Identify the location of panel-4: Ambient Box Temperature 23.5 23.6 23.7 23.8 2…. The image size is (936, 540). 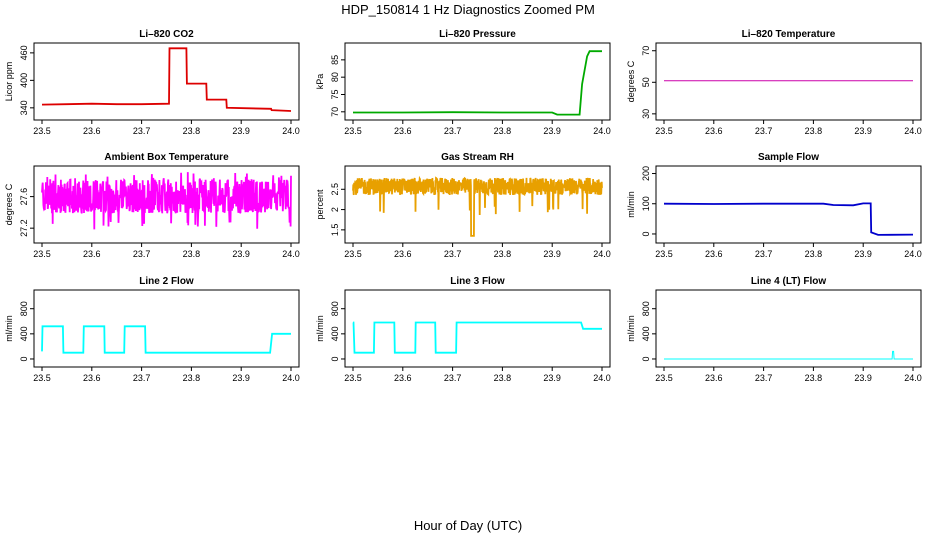
(152, 205).